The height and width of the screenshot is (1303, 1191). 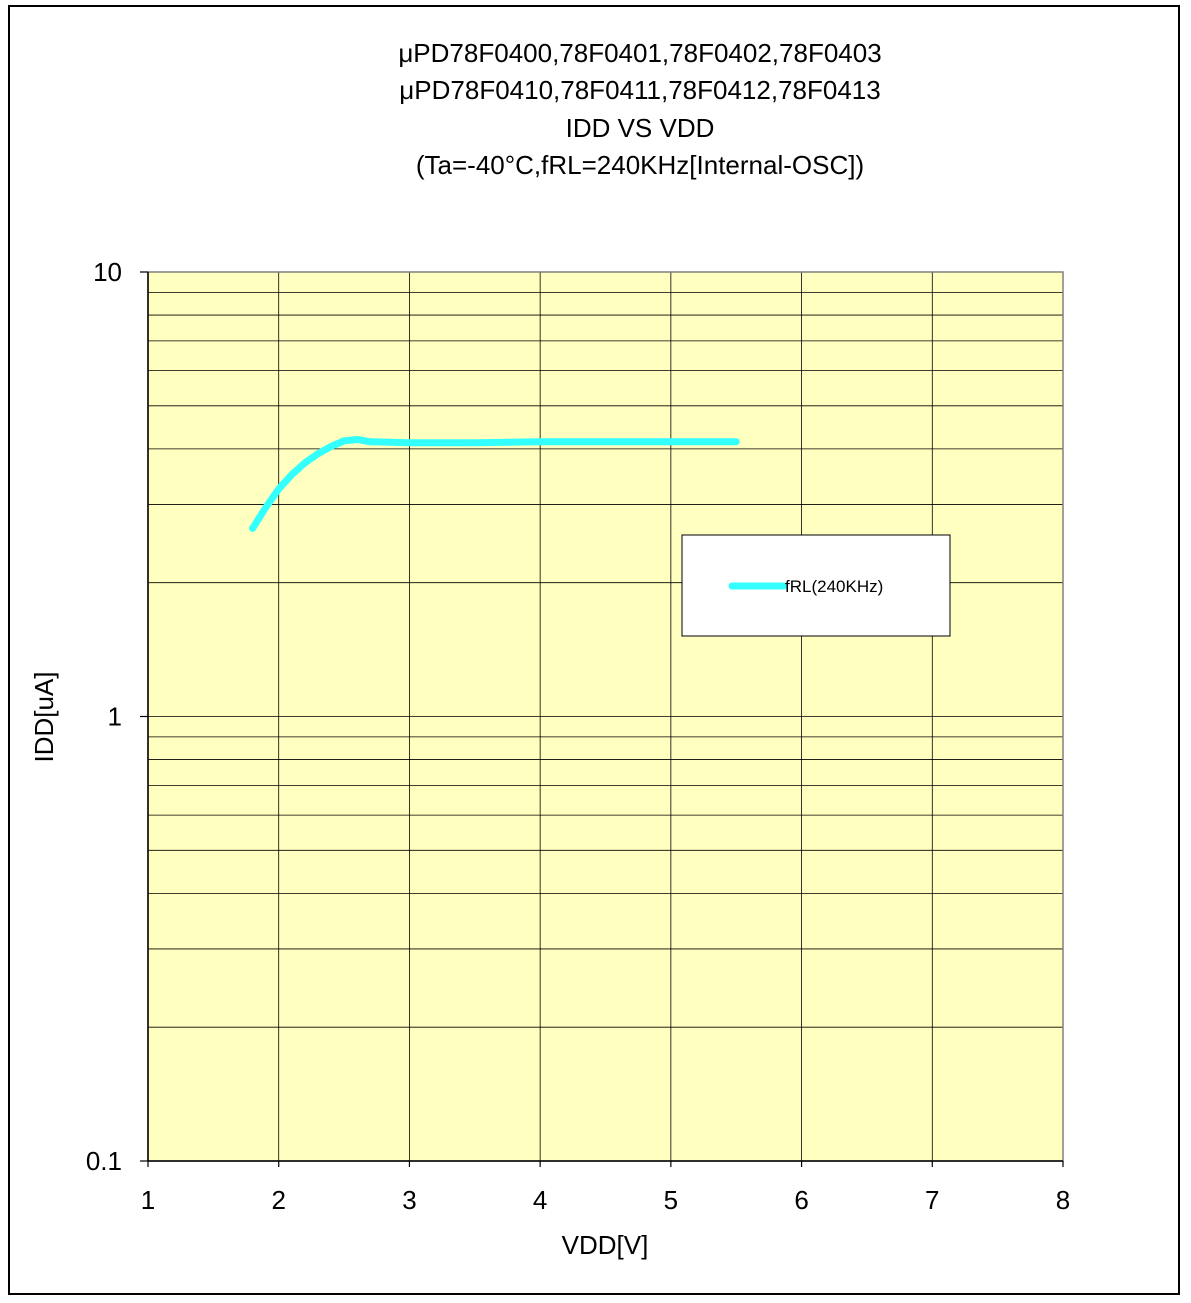 What do you see at coordinates (671, 1200) in the screenshot?
I see `x-tick-label: 5` at bounding box center [671, 1200].